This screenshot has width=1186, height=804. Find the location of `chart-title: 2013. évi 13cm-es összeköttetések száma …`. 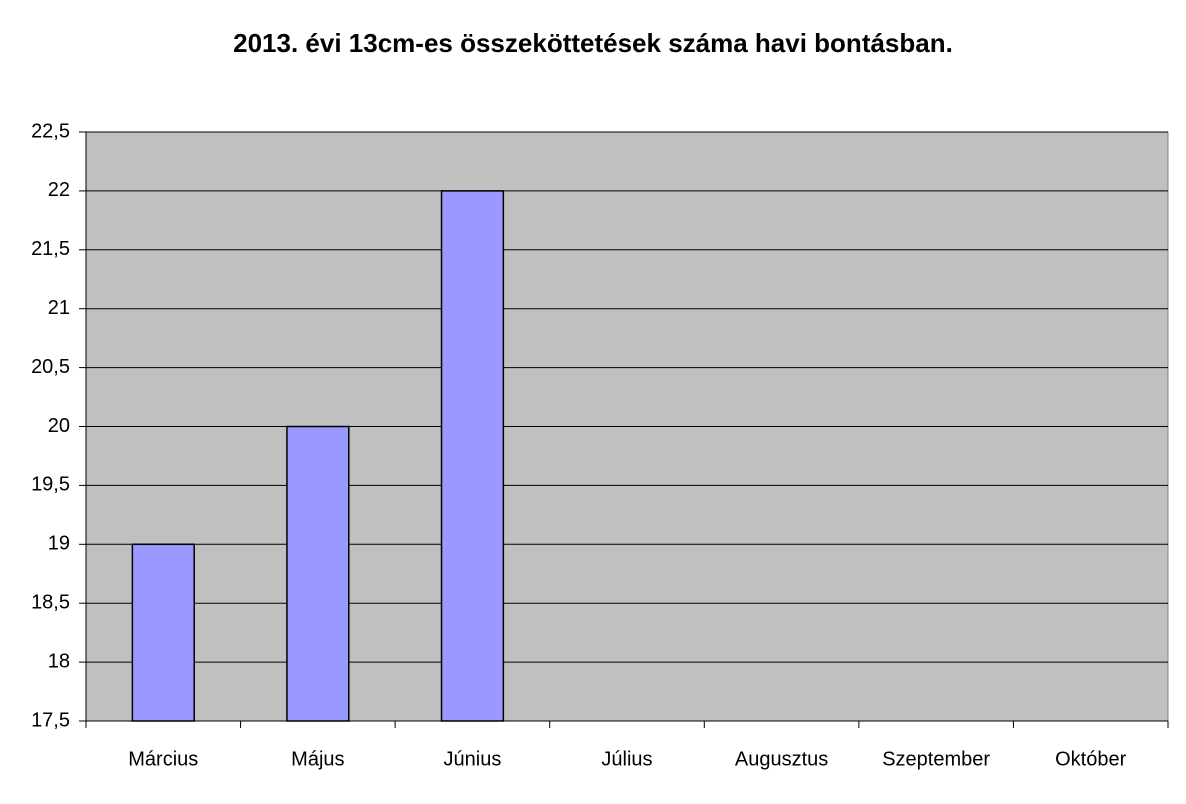

chart-title: 2013. évi 13cm-es összeköttetések száma … is located at coordinates (593, 43).